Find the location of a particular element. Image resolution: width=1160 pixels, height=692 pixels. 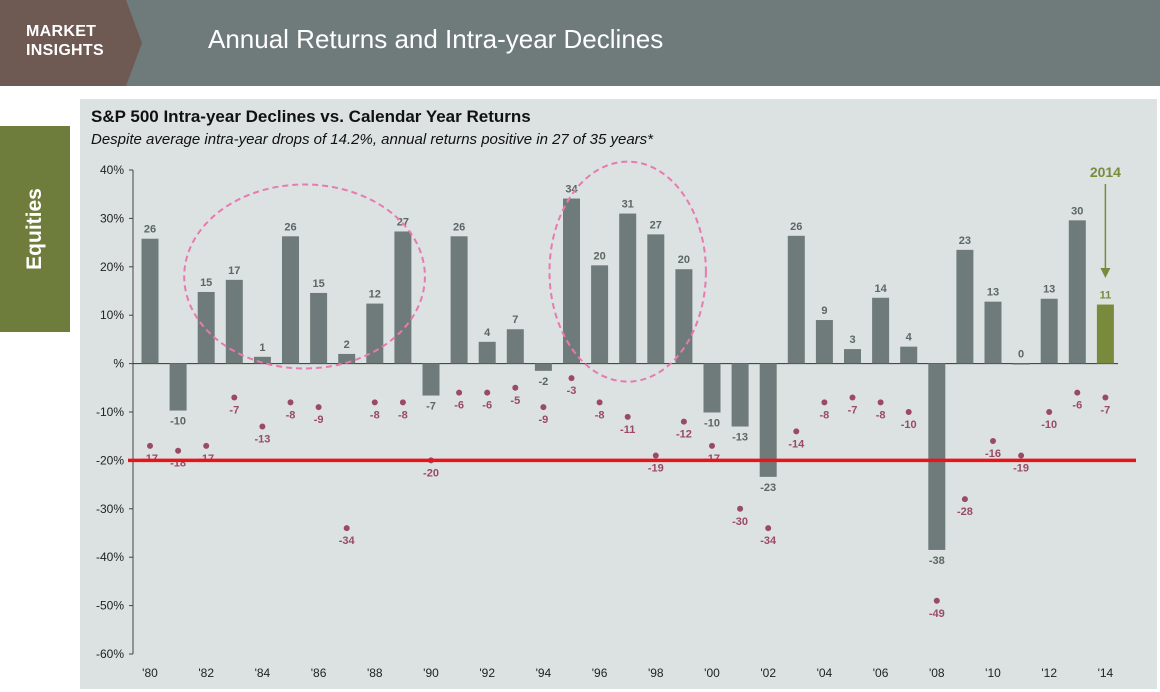

bar-value-label: 3 is located at coordinates (852, 340).